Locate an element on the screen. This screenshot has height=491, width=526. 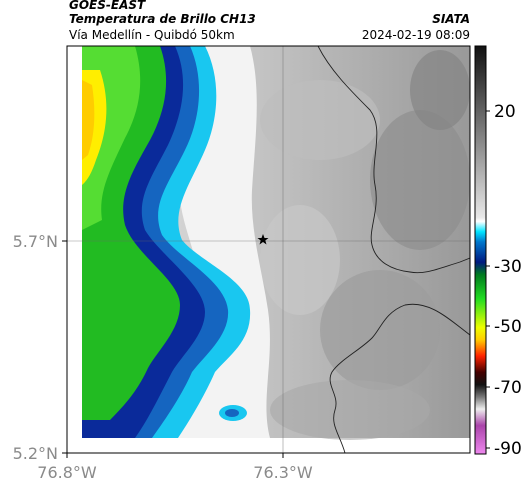
star-marker-icon is located at coordinates (263, 239).